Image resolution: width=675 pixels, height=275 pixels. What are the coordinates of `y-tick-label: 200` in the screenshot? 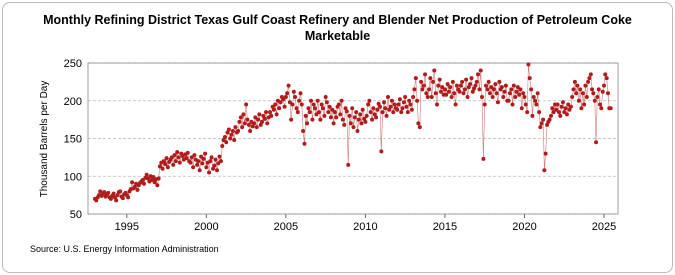 It's located at (73, 102).